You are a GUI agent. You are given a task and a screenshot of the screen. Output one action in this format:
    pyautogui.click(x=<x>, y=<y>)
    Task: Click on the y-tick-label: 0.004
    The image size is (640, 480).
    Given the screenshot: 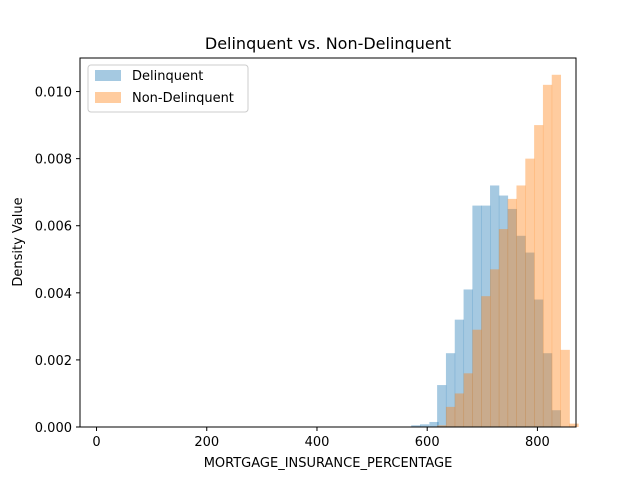 What is the action you would take?
    pyautogui.click(x=53, y=294)
    